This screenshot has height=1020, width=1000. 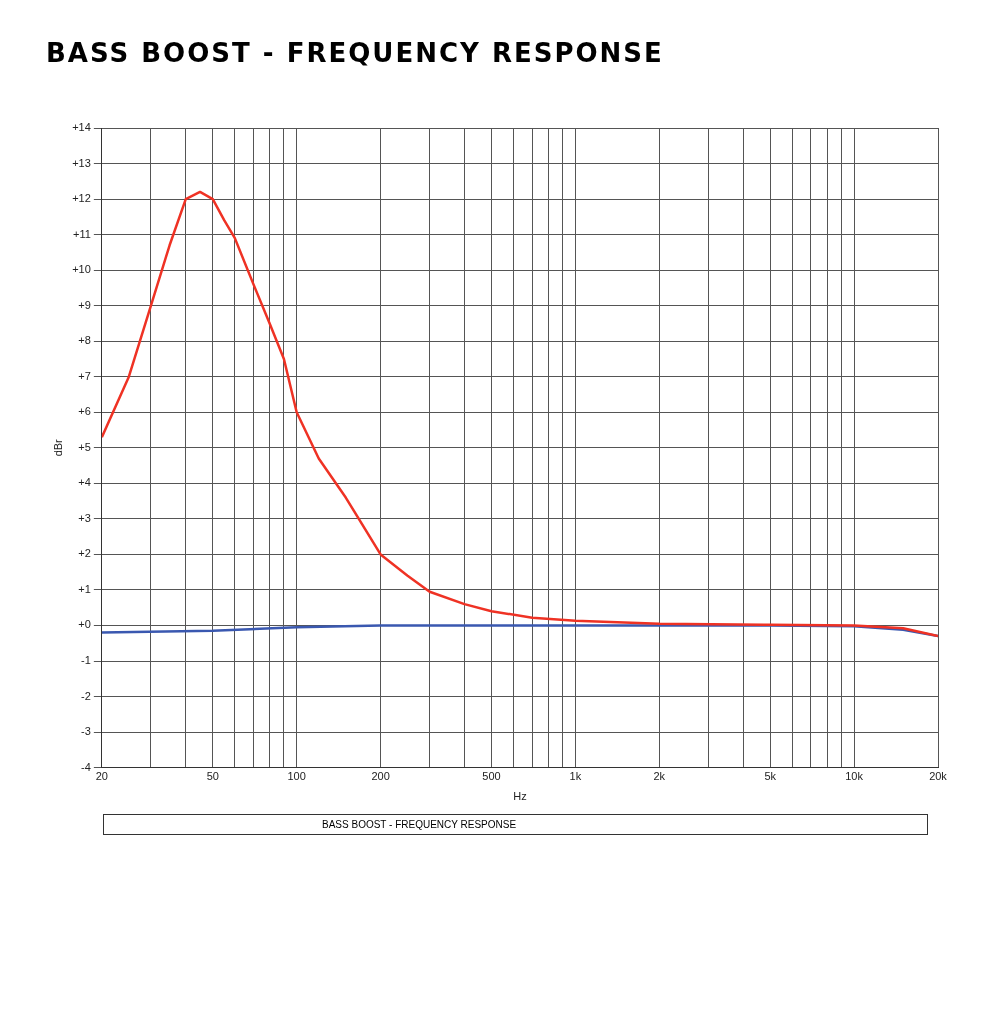 What do you see at coordinates (84, 446) in the screenshot?
I see `y-tick-label: +5` at bounding box center [84, 446].